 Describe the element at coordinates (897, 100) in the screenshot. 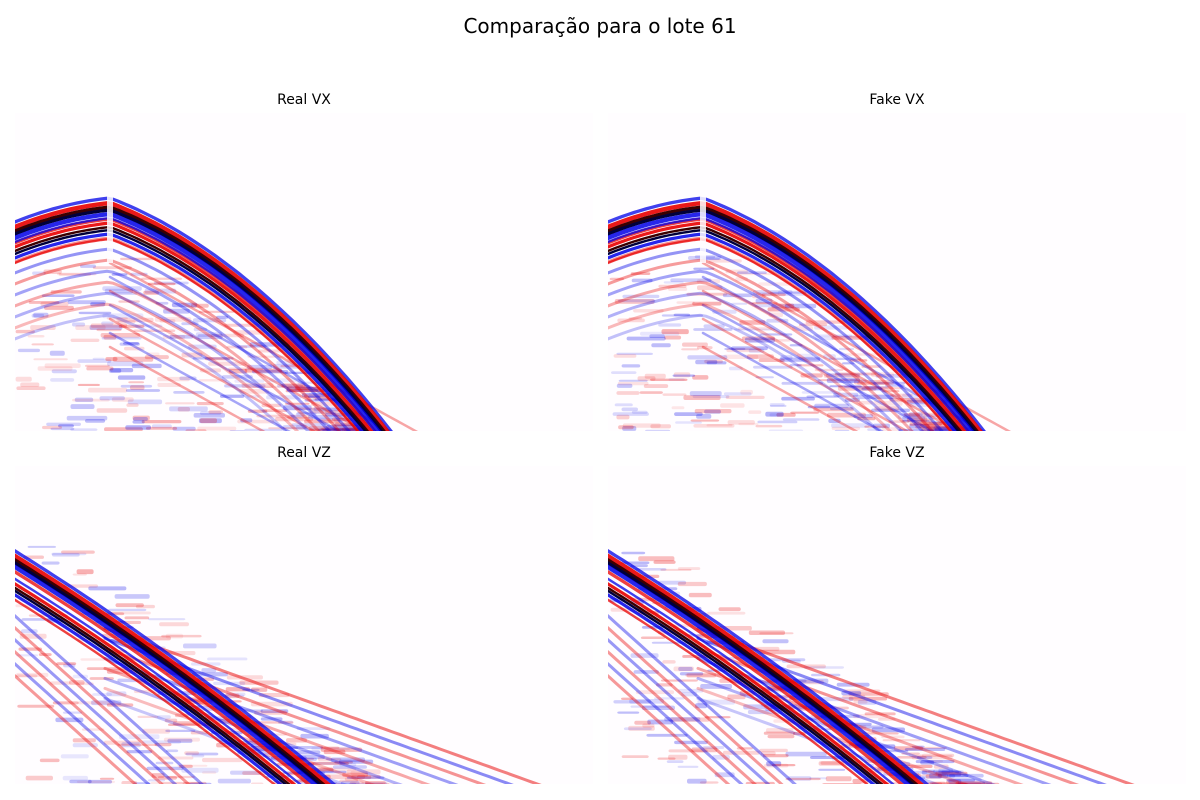

I see `panel-title-fake-vx: Fake VX` at that location.